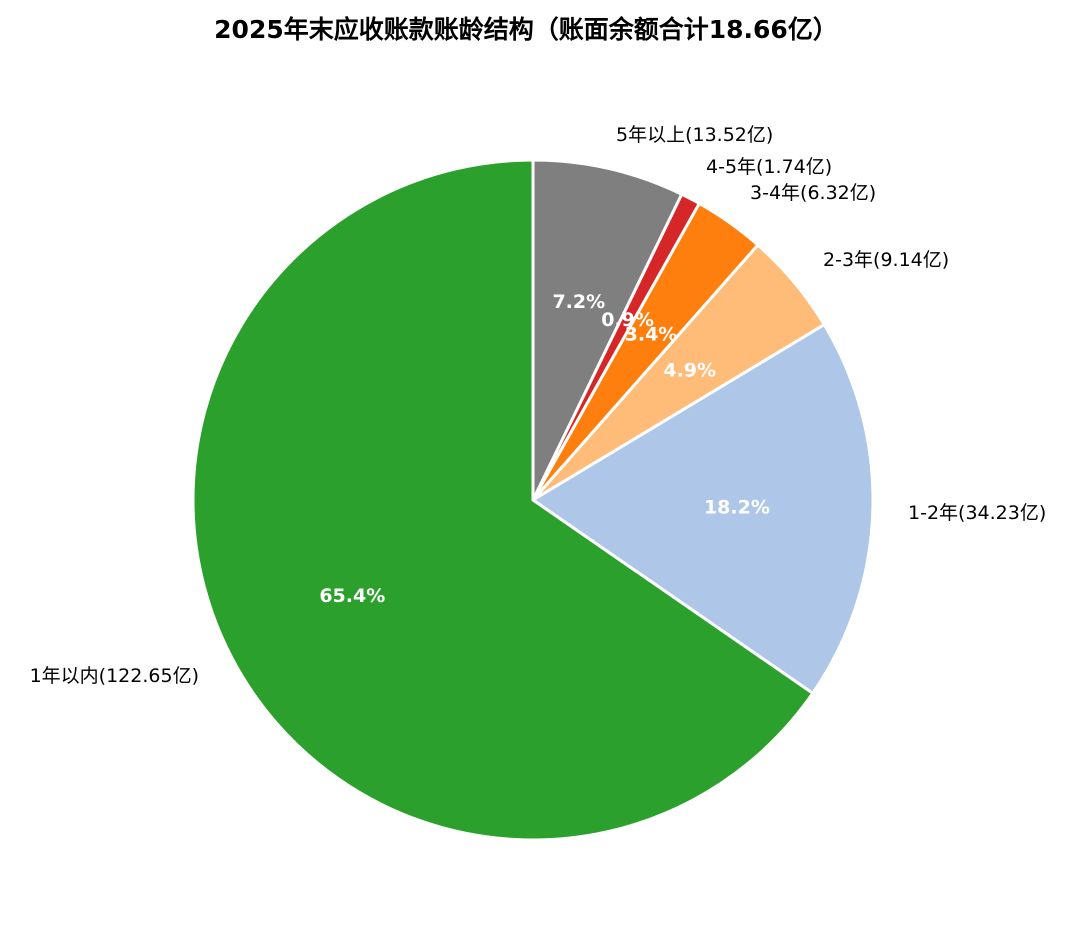 The image size is (1072, 944). Describe the element at coordinates (737, 507) in the screenshot. I see `percent-label-1-2年: 18.2%` at that location.